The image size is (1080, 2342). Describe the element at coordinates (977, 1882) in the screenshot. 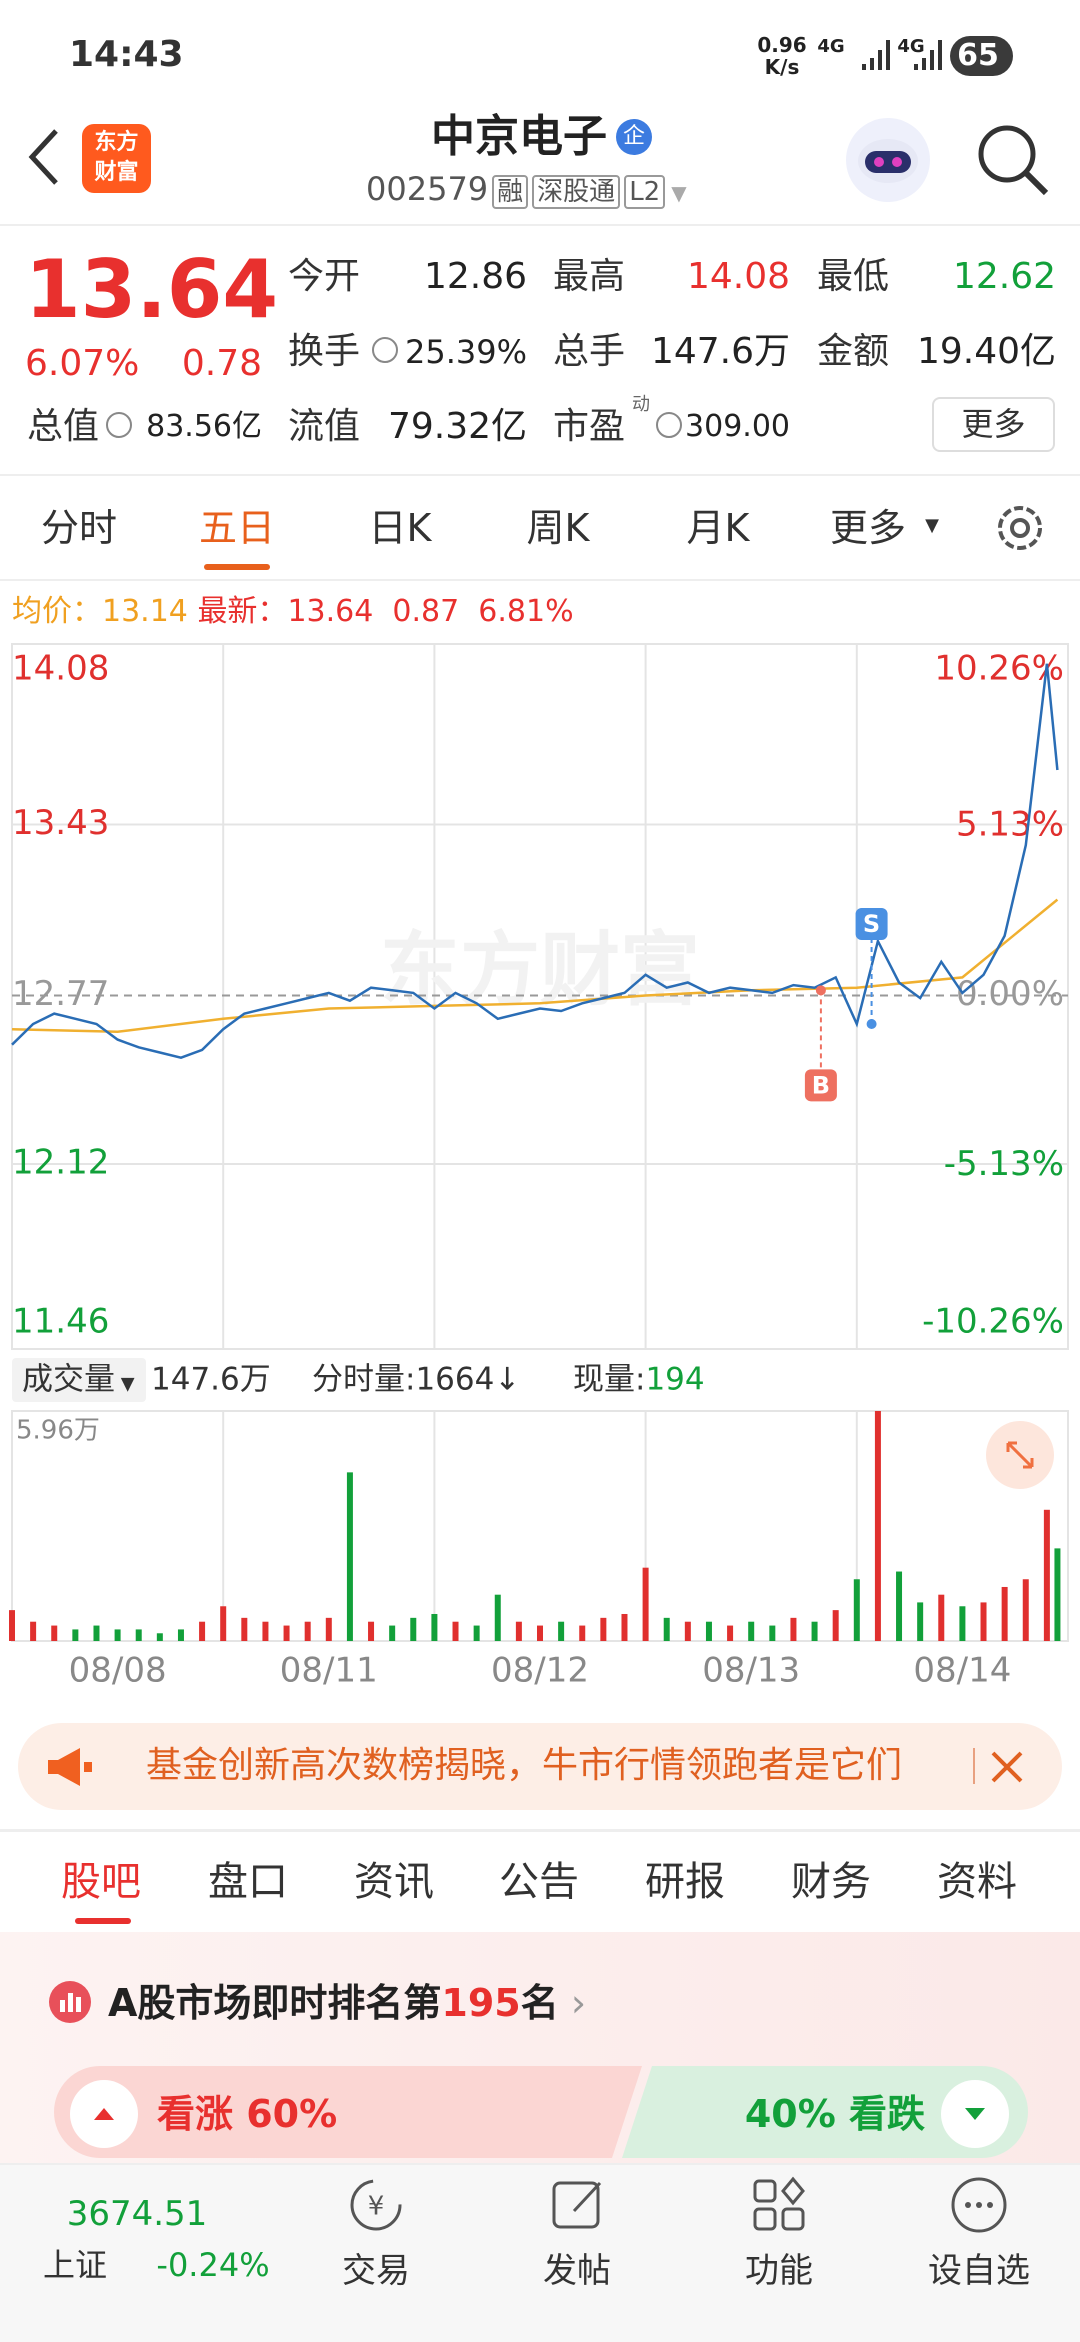

I see `content-tab: 资料` at that location.